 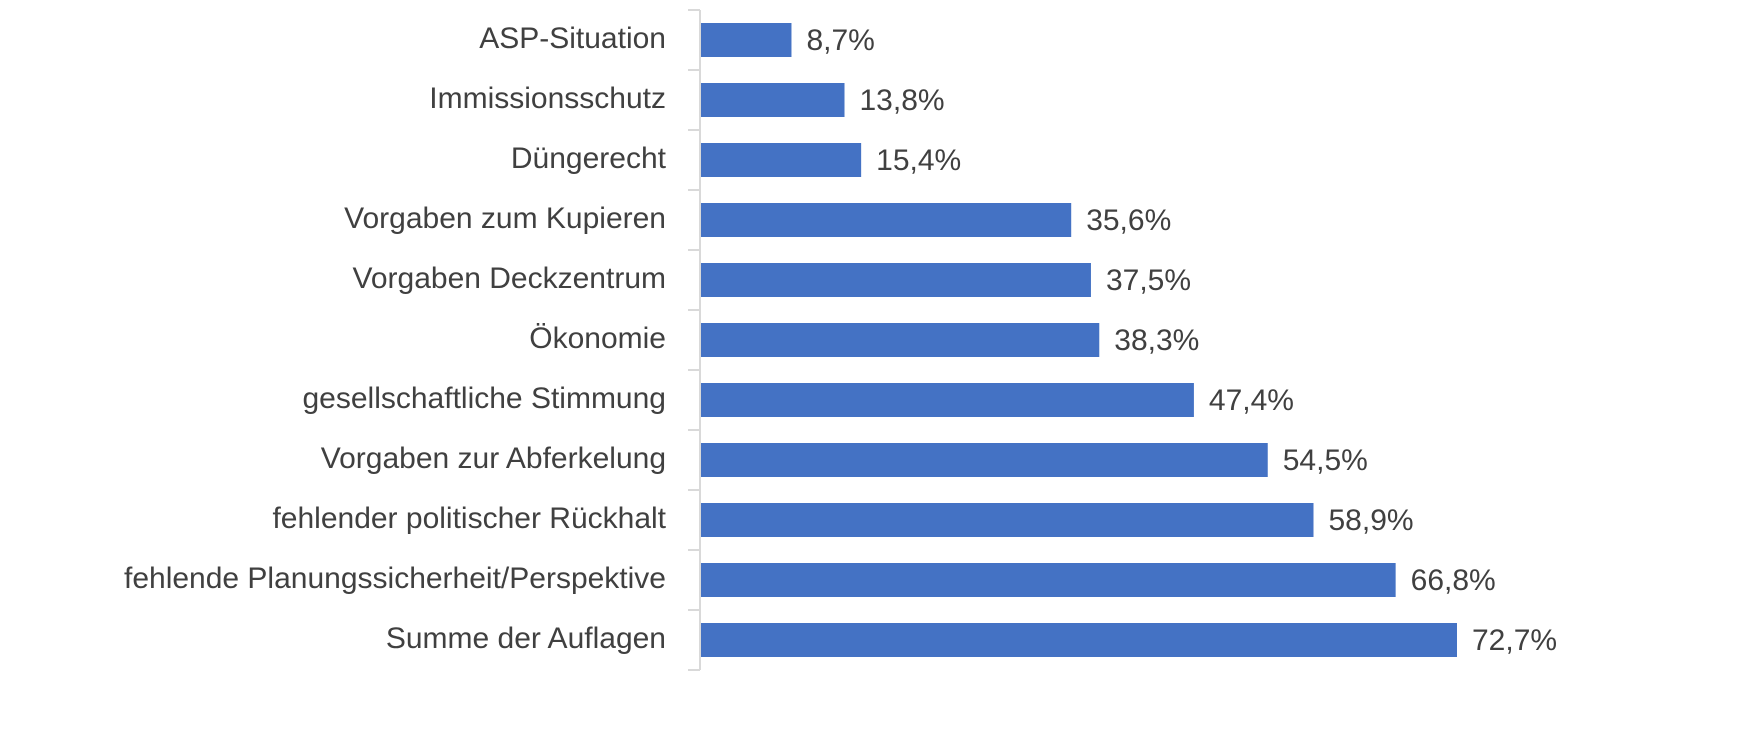 What do you see at coordinates (526, 638) in the screenshot?
I see `category-label: Summe der Auflagen` at bounding box center [526, 638].